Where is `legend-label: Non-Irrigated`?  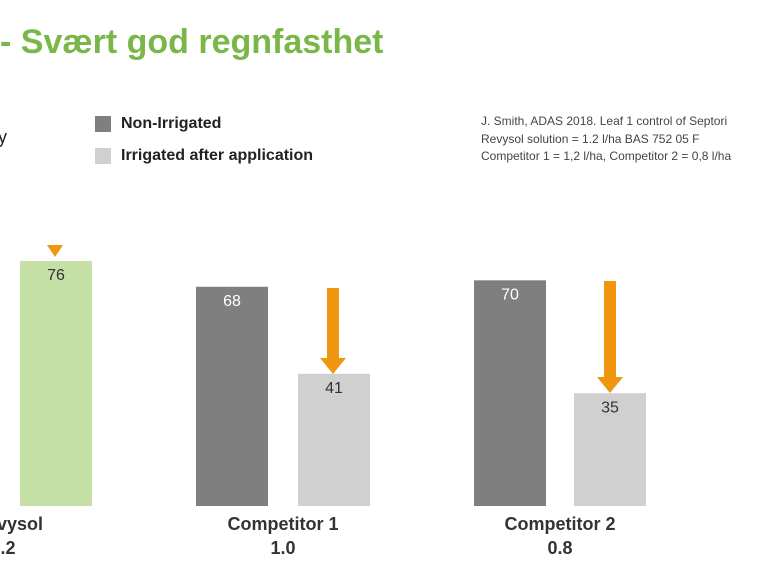
legend-label: Non-Irrigated is located at coordinates (171, 123).